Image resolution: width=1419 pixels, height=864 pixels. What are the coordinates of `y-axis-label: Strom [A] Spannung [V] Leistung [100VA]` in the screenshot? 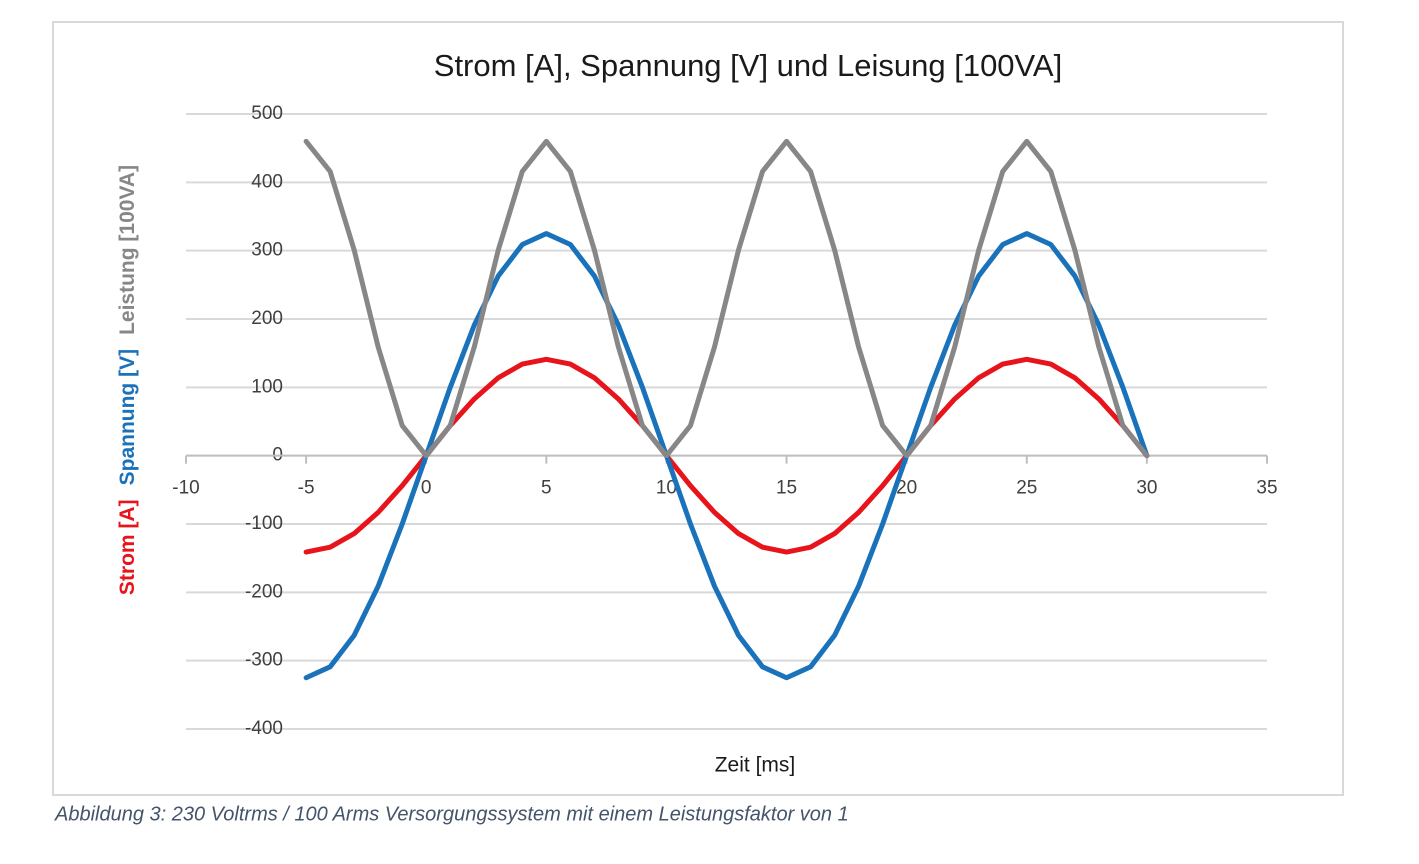 It's located at (127, 380).